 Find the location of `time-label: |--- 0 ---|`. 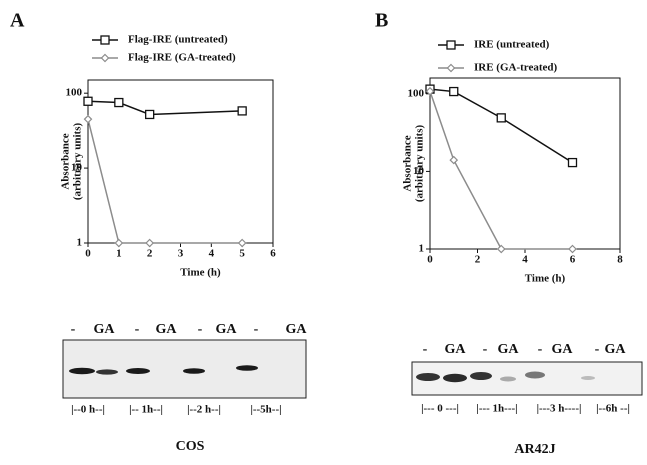

time-label: |--- 0 ---| is located at coordinates (440, 409).